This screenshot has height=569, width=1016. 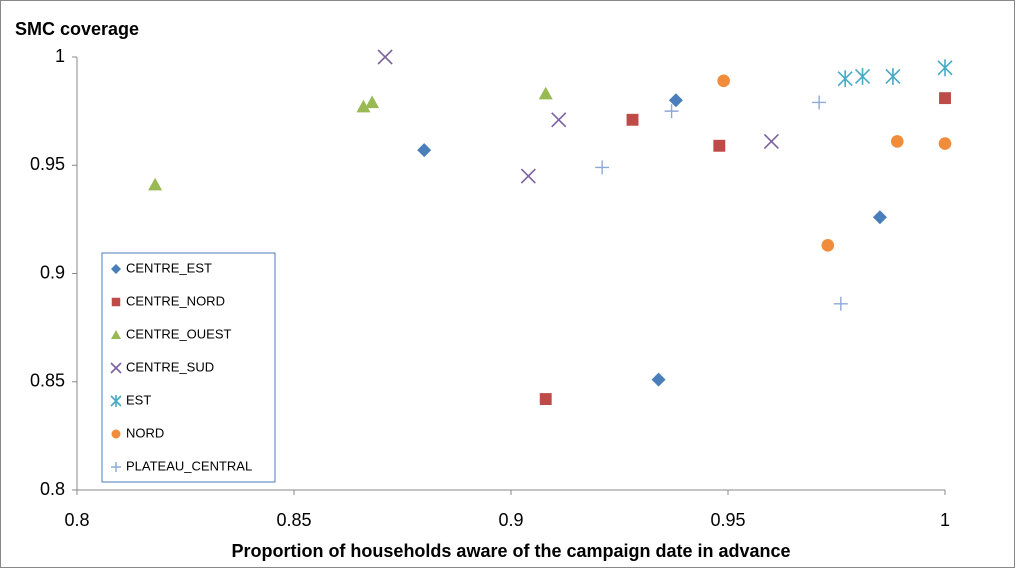 What do you see at coordinates (47, 164) in the screenshot?
I see `y-tick-label: 0.95` at bounding box center [47, 164].